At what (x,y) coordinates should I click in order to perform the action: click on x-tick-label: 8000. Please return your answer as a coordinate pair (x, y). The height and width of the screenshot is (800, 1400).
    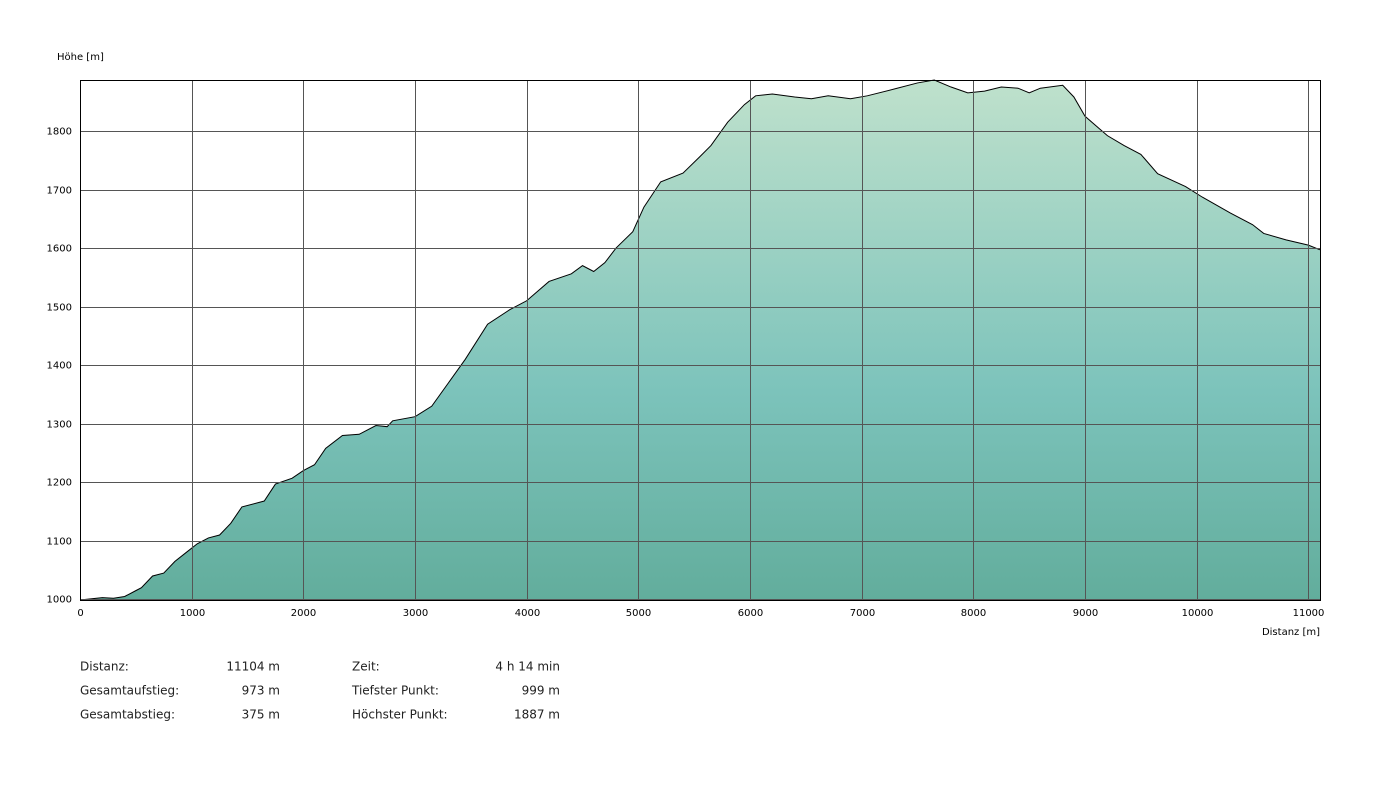
    Looking at the image, I should click on (973, 613).